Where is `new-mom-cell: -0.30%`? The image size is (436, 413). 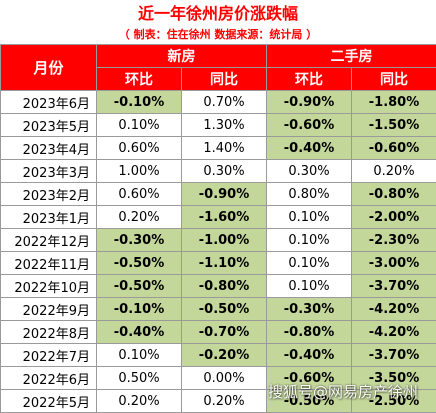
new-mom-cell: -0.30% is located at coordinates (139, 240).